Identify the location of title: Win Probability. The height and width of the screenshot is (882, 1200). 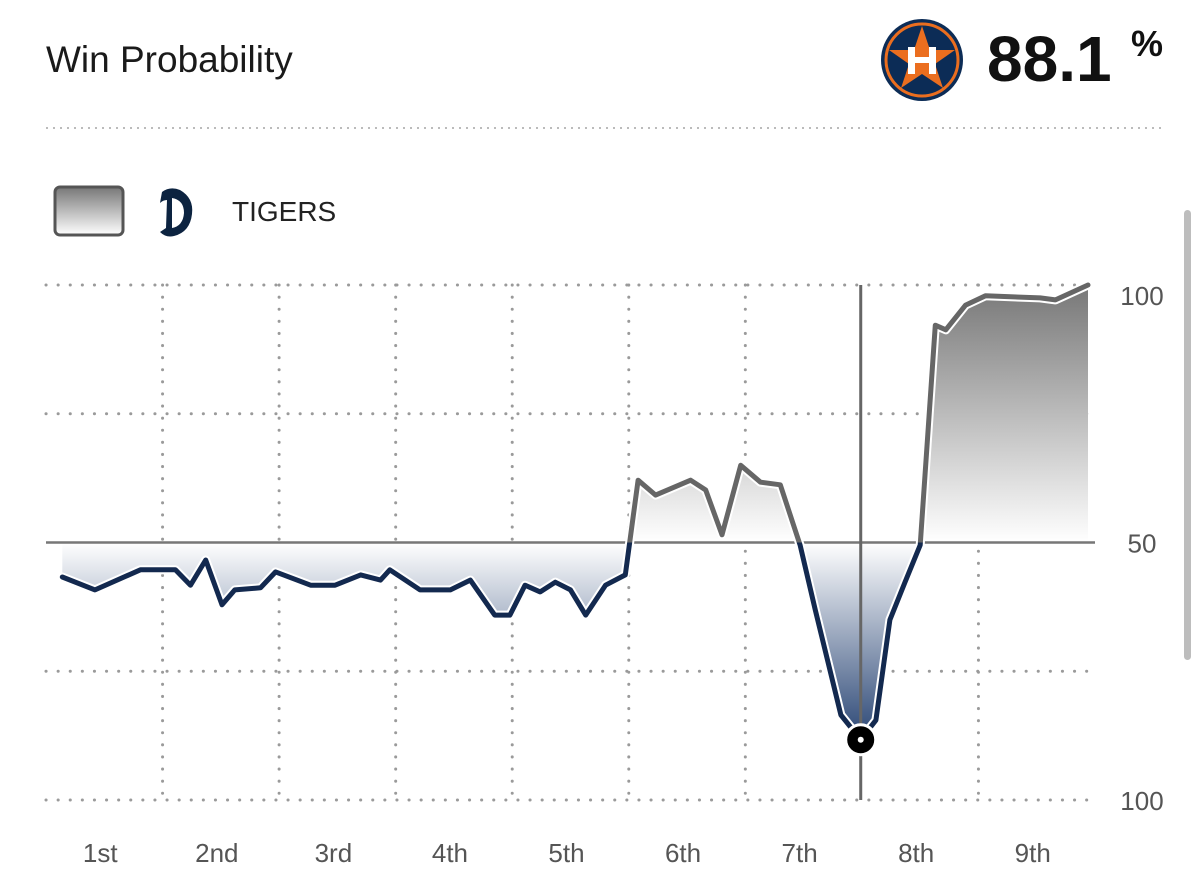
(169, 59).